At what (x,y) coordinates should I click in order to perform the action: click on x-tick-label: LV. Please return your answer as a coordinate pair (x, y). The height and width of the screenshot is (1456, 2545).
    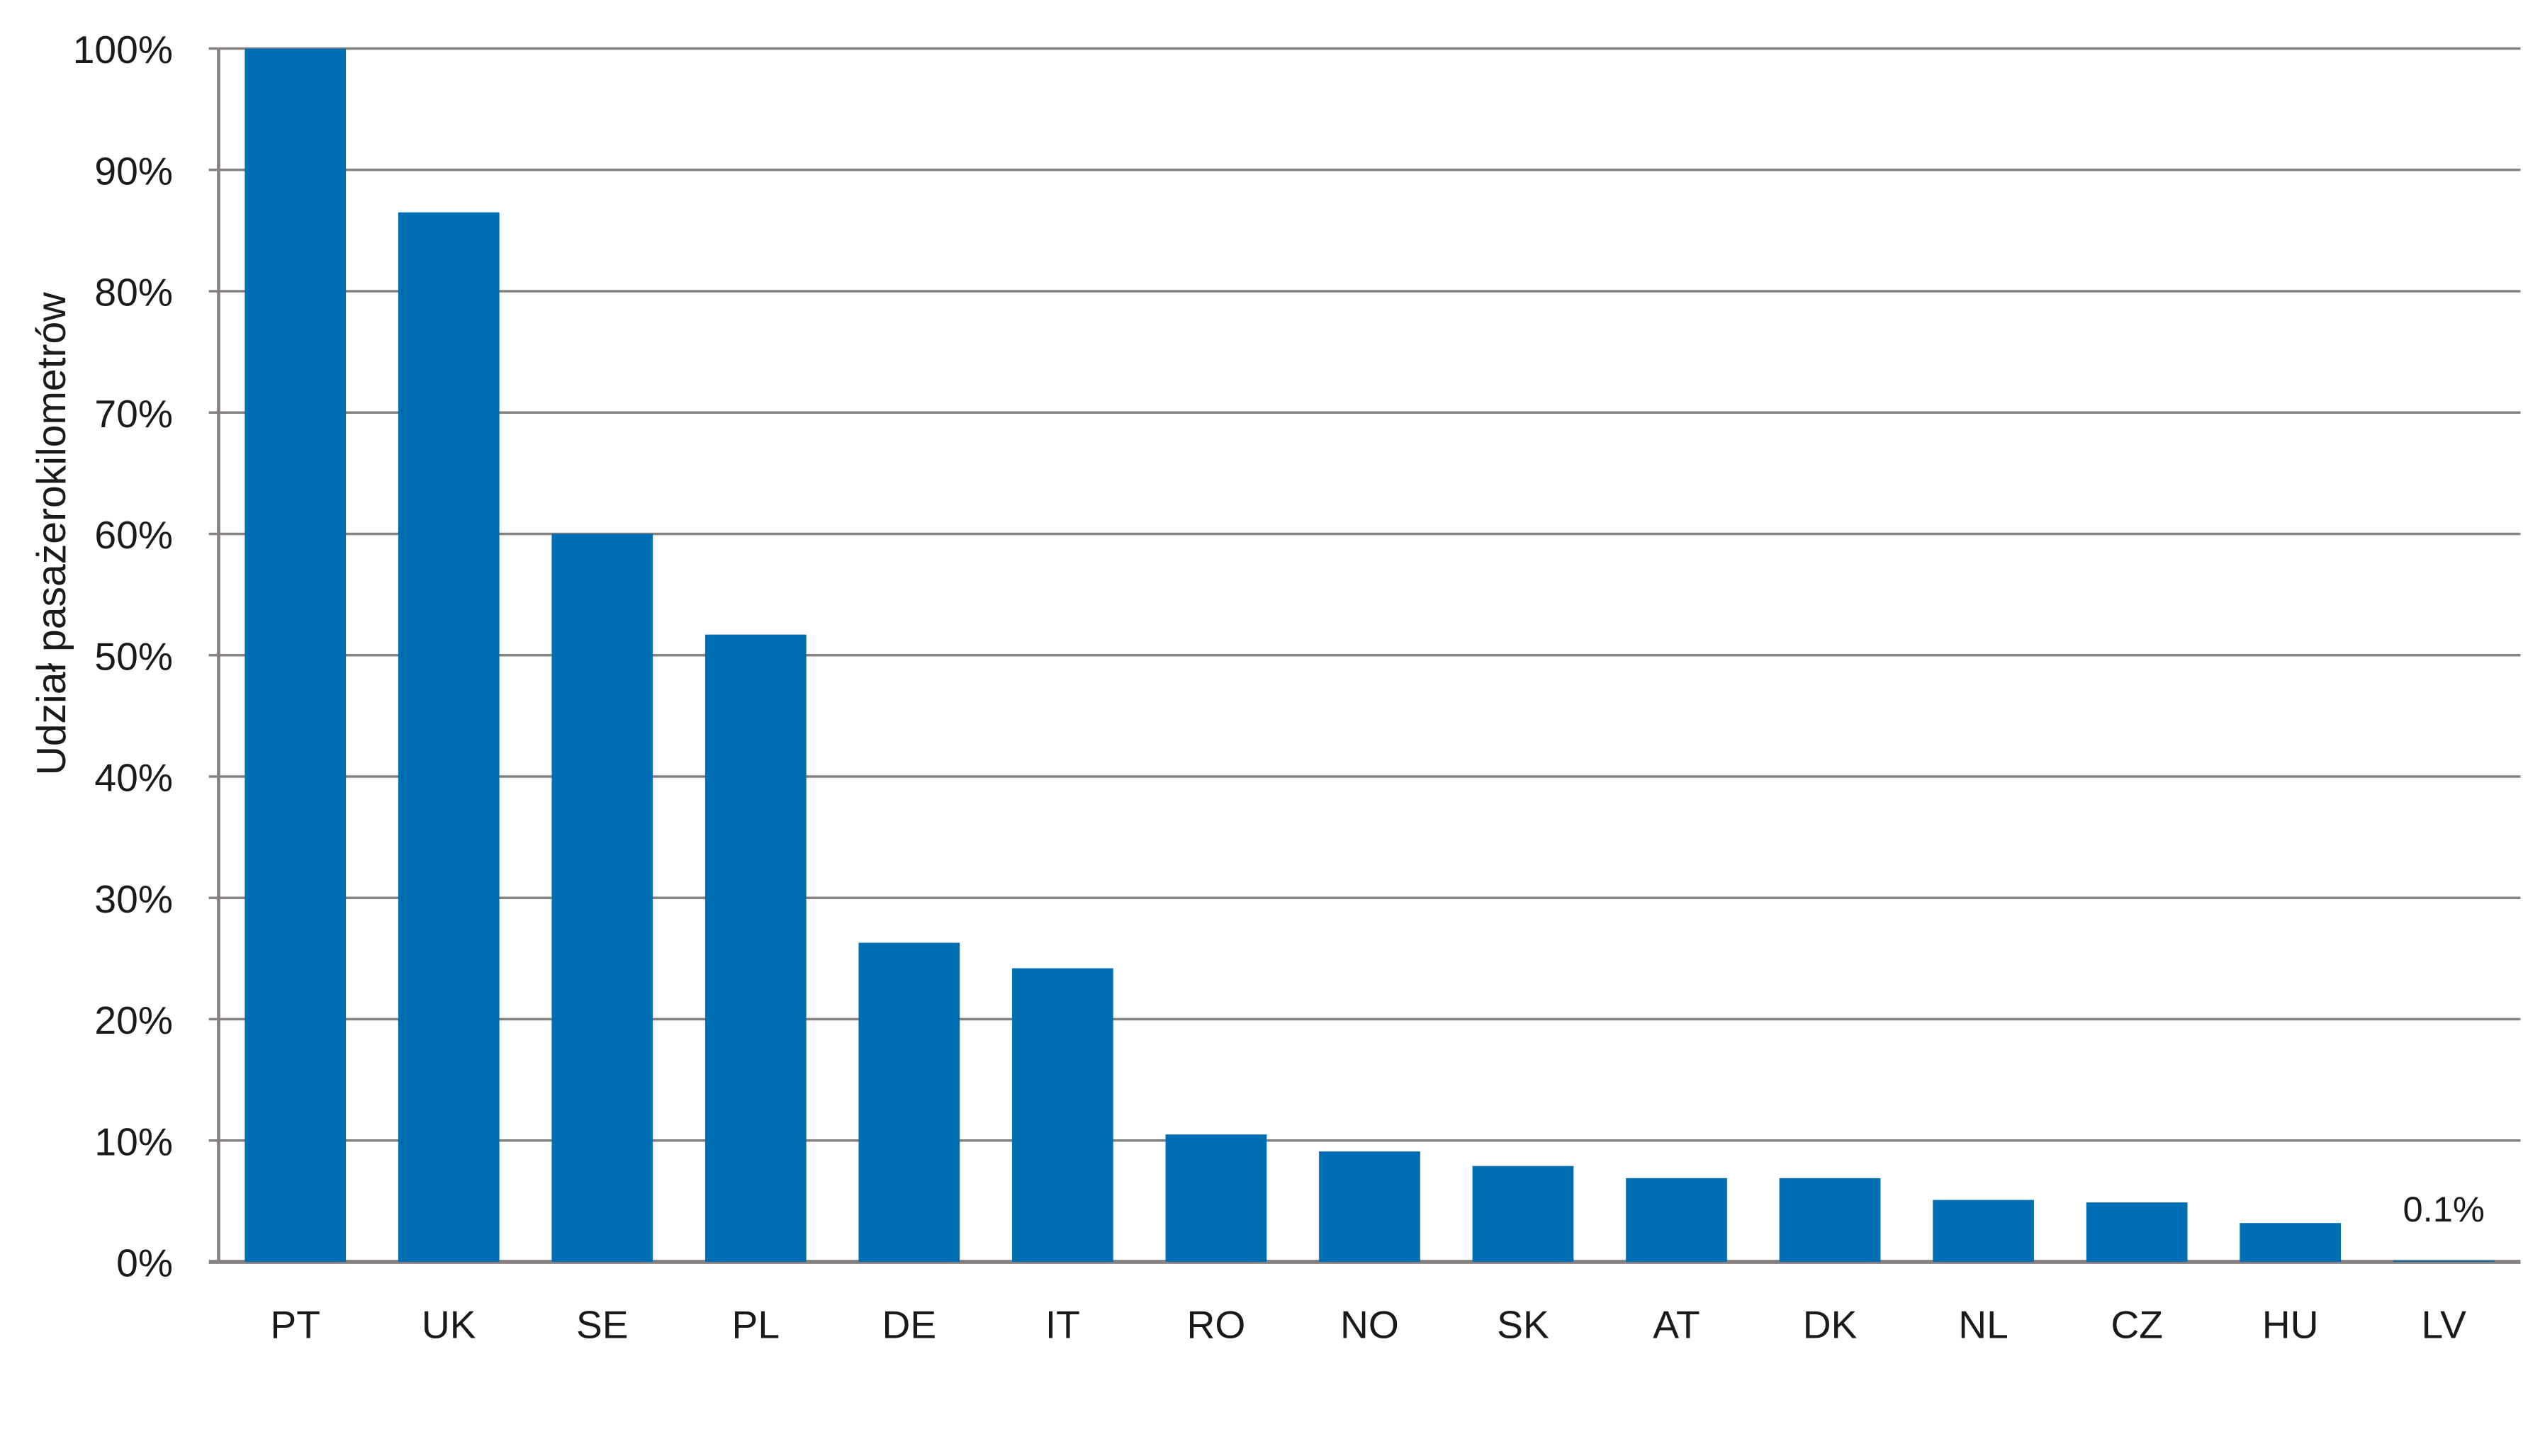
    Looking at the image, I should click on (2443, 1325).